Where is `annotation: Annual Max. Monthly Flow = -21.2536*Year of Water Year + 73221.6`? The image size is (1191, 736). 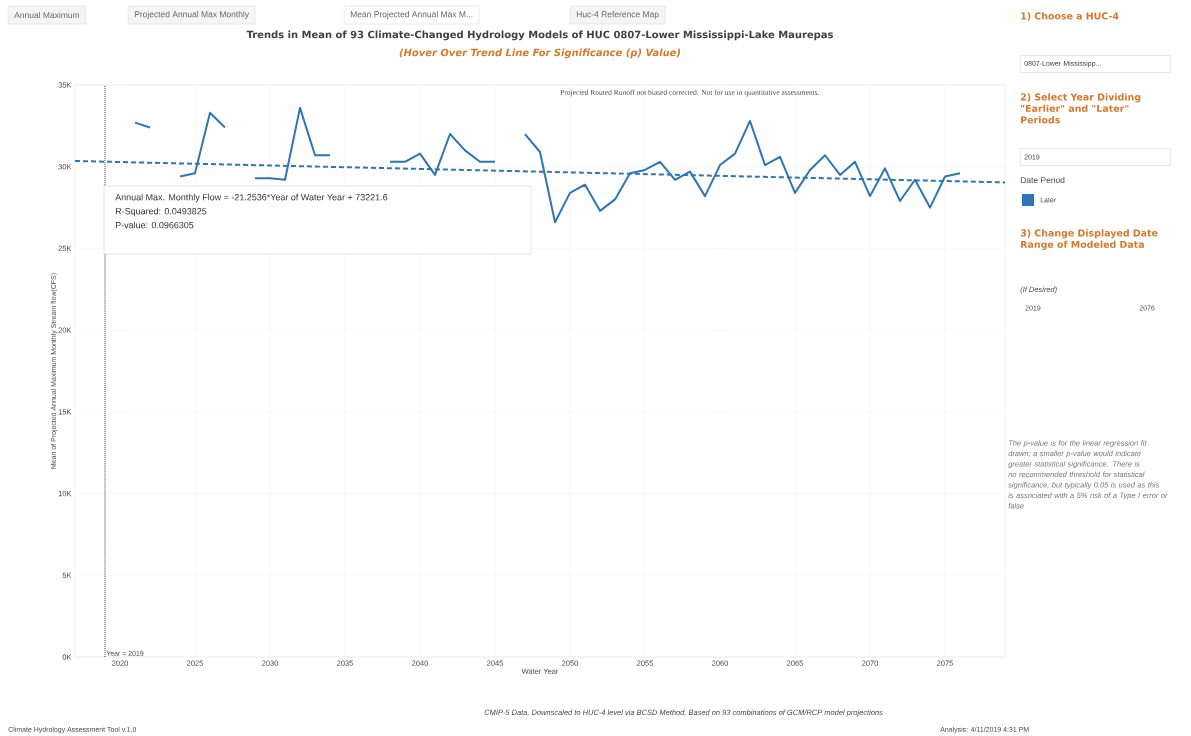 annotation: Annual Max. Monthly Flow = -21.2536*Year of Water Year + 73221.6 is located at coordinates (251, 198).